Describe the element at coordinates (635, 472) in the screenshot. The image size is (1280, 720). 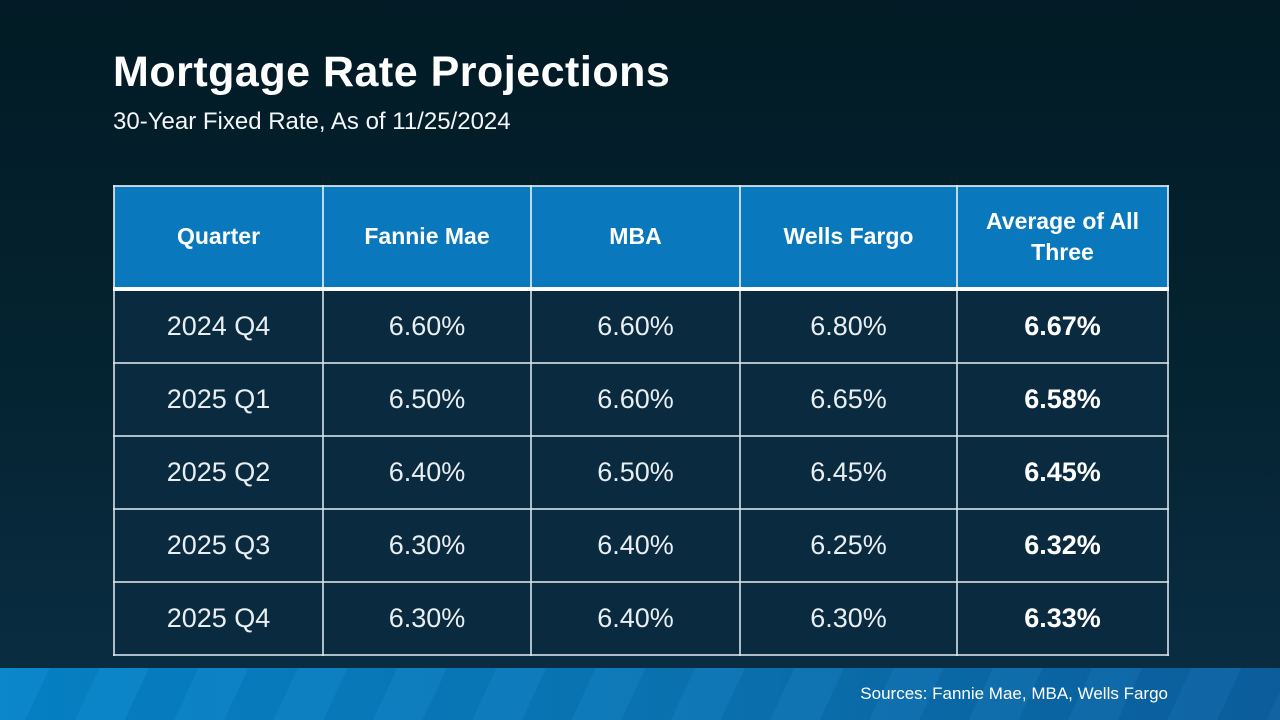
I see `cell-mba: 6.50%` at that location.